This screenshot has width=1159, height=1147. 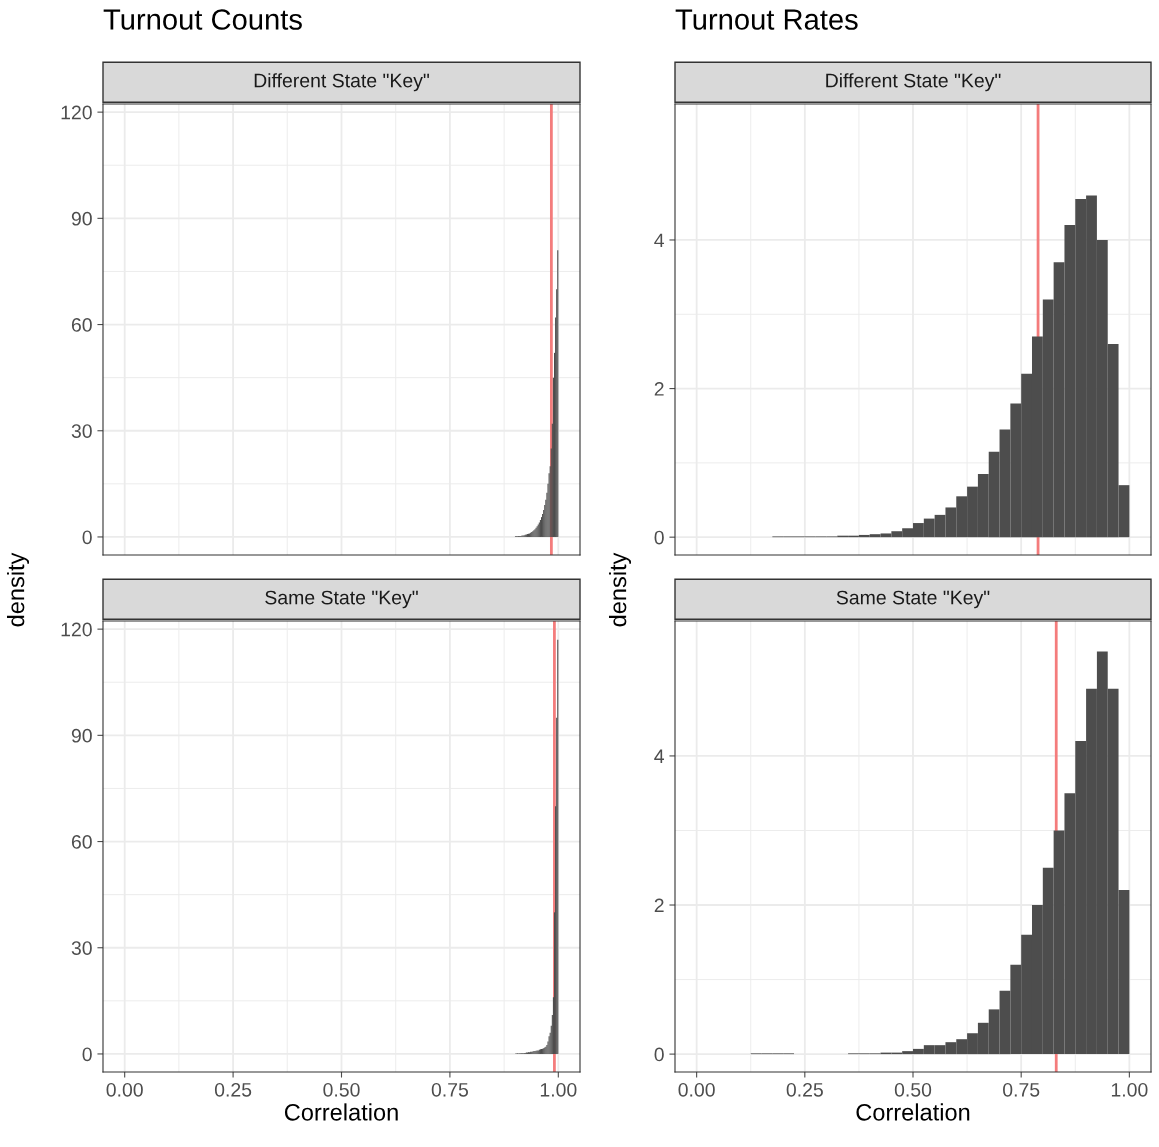 I want to click on chart-title: Turnout Rates, so click(x=766, y=19).